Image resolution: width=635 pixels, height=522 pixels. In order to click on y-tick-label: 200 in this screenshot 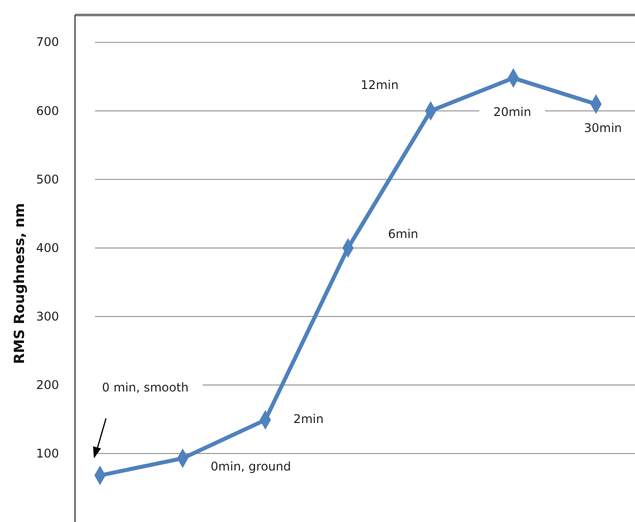, I will do `click(47, 385)`.